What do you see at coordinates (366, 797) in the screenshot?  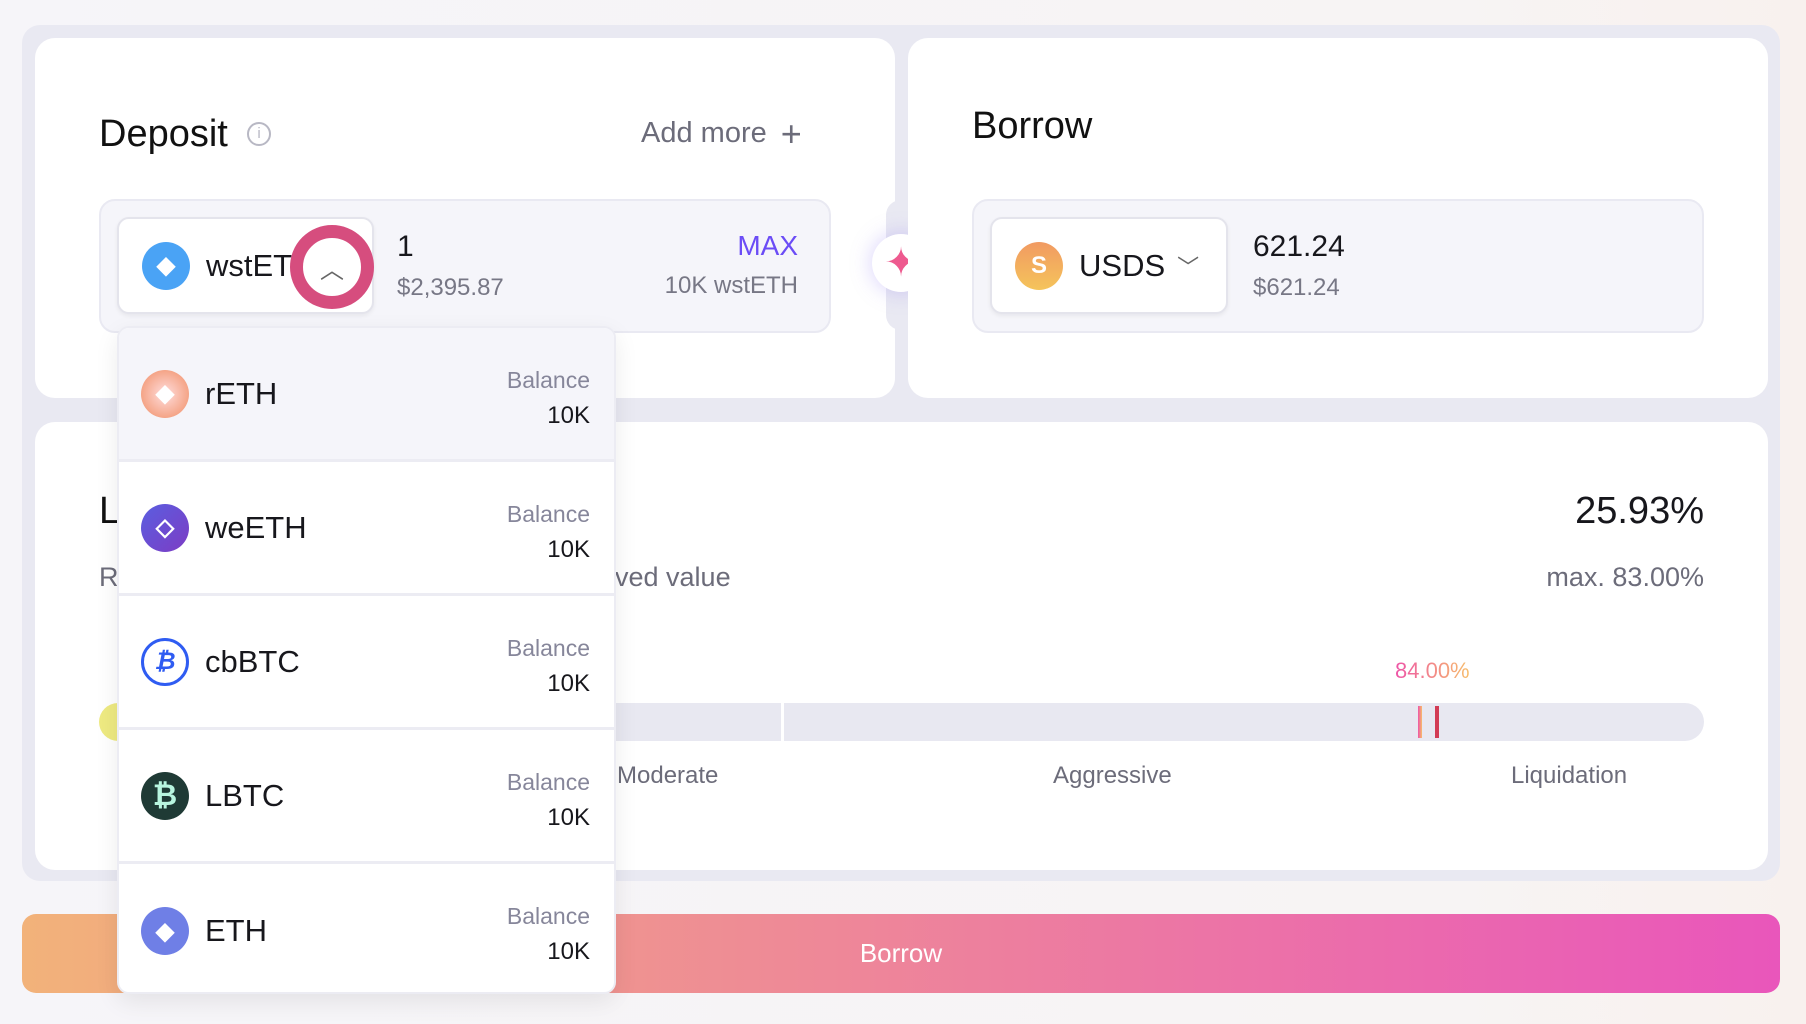 I see `dropdown-item-lbtc: ₿ LBTC Balance 10K` at bounding box center [366, 797].